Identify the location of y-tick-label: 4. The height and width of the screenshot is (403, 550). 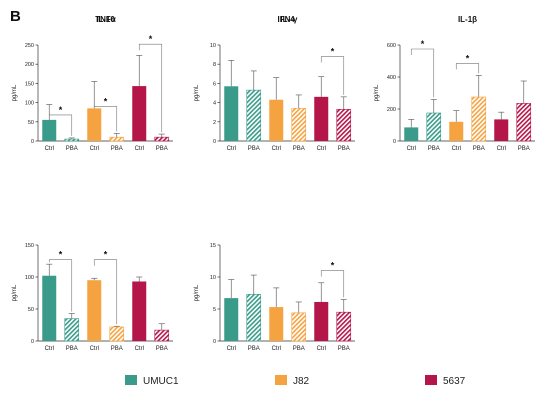
(214, 104).